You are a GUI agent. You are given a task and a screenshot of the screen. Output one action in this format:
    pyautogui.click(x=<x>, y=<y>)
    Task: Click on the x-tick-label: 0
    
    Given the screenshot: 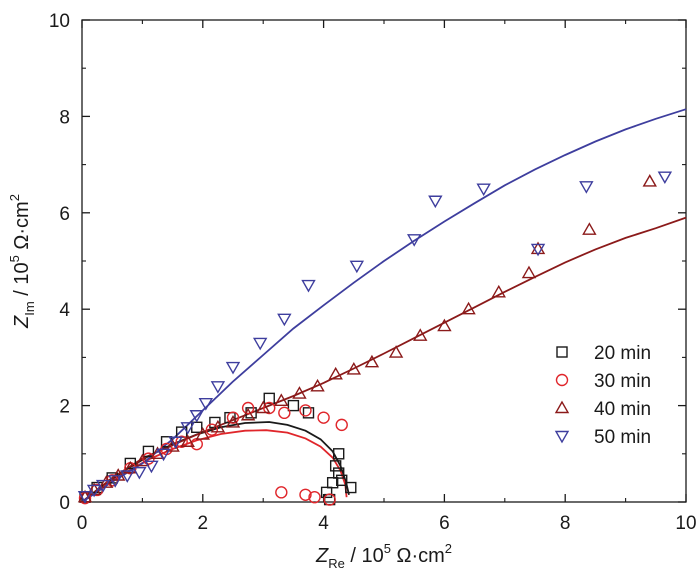 What is the action you would take?
    pyautogui.click(x=82, y=523)
    